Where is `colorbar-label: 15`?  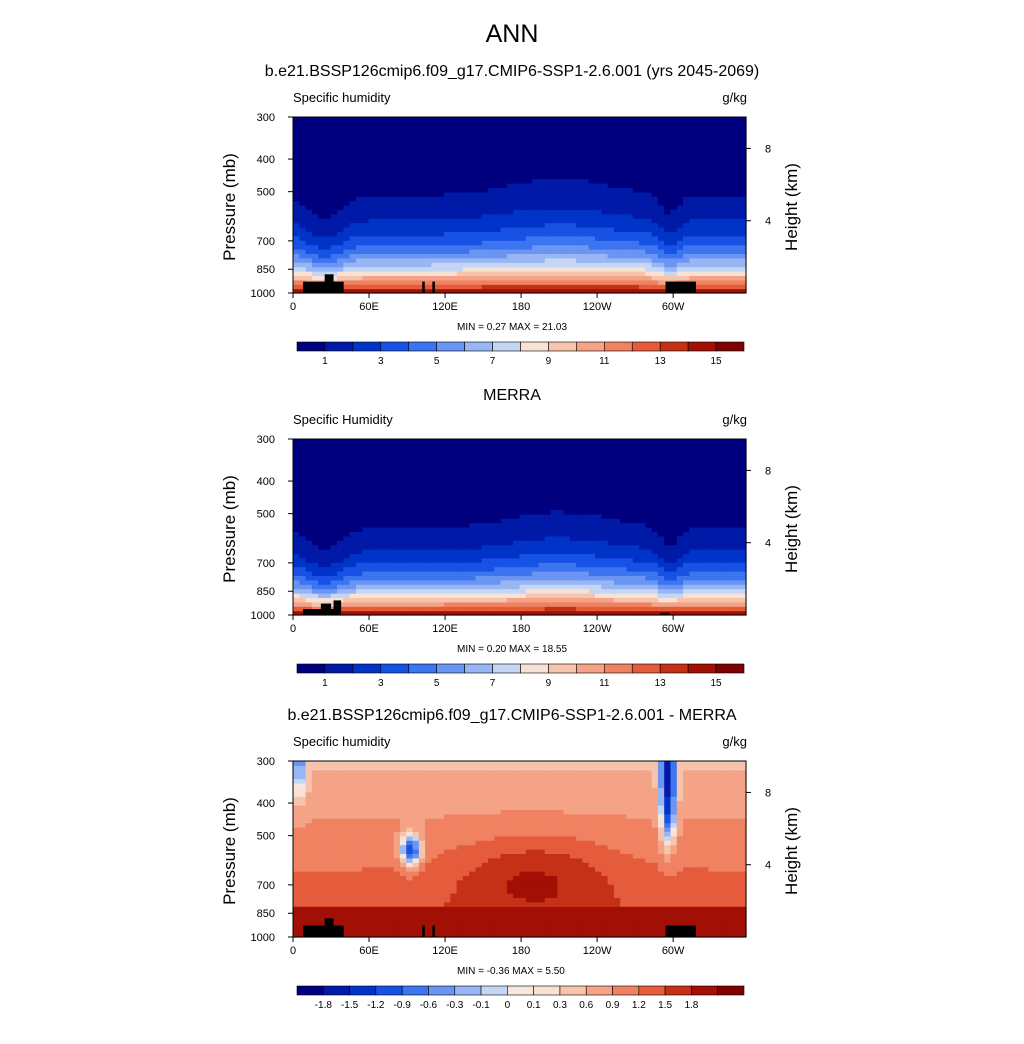 colorbar-label: 15 is located at coordinates (717, 361).